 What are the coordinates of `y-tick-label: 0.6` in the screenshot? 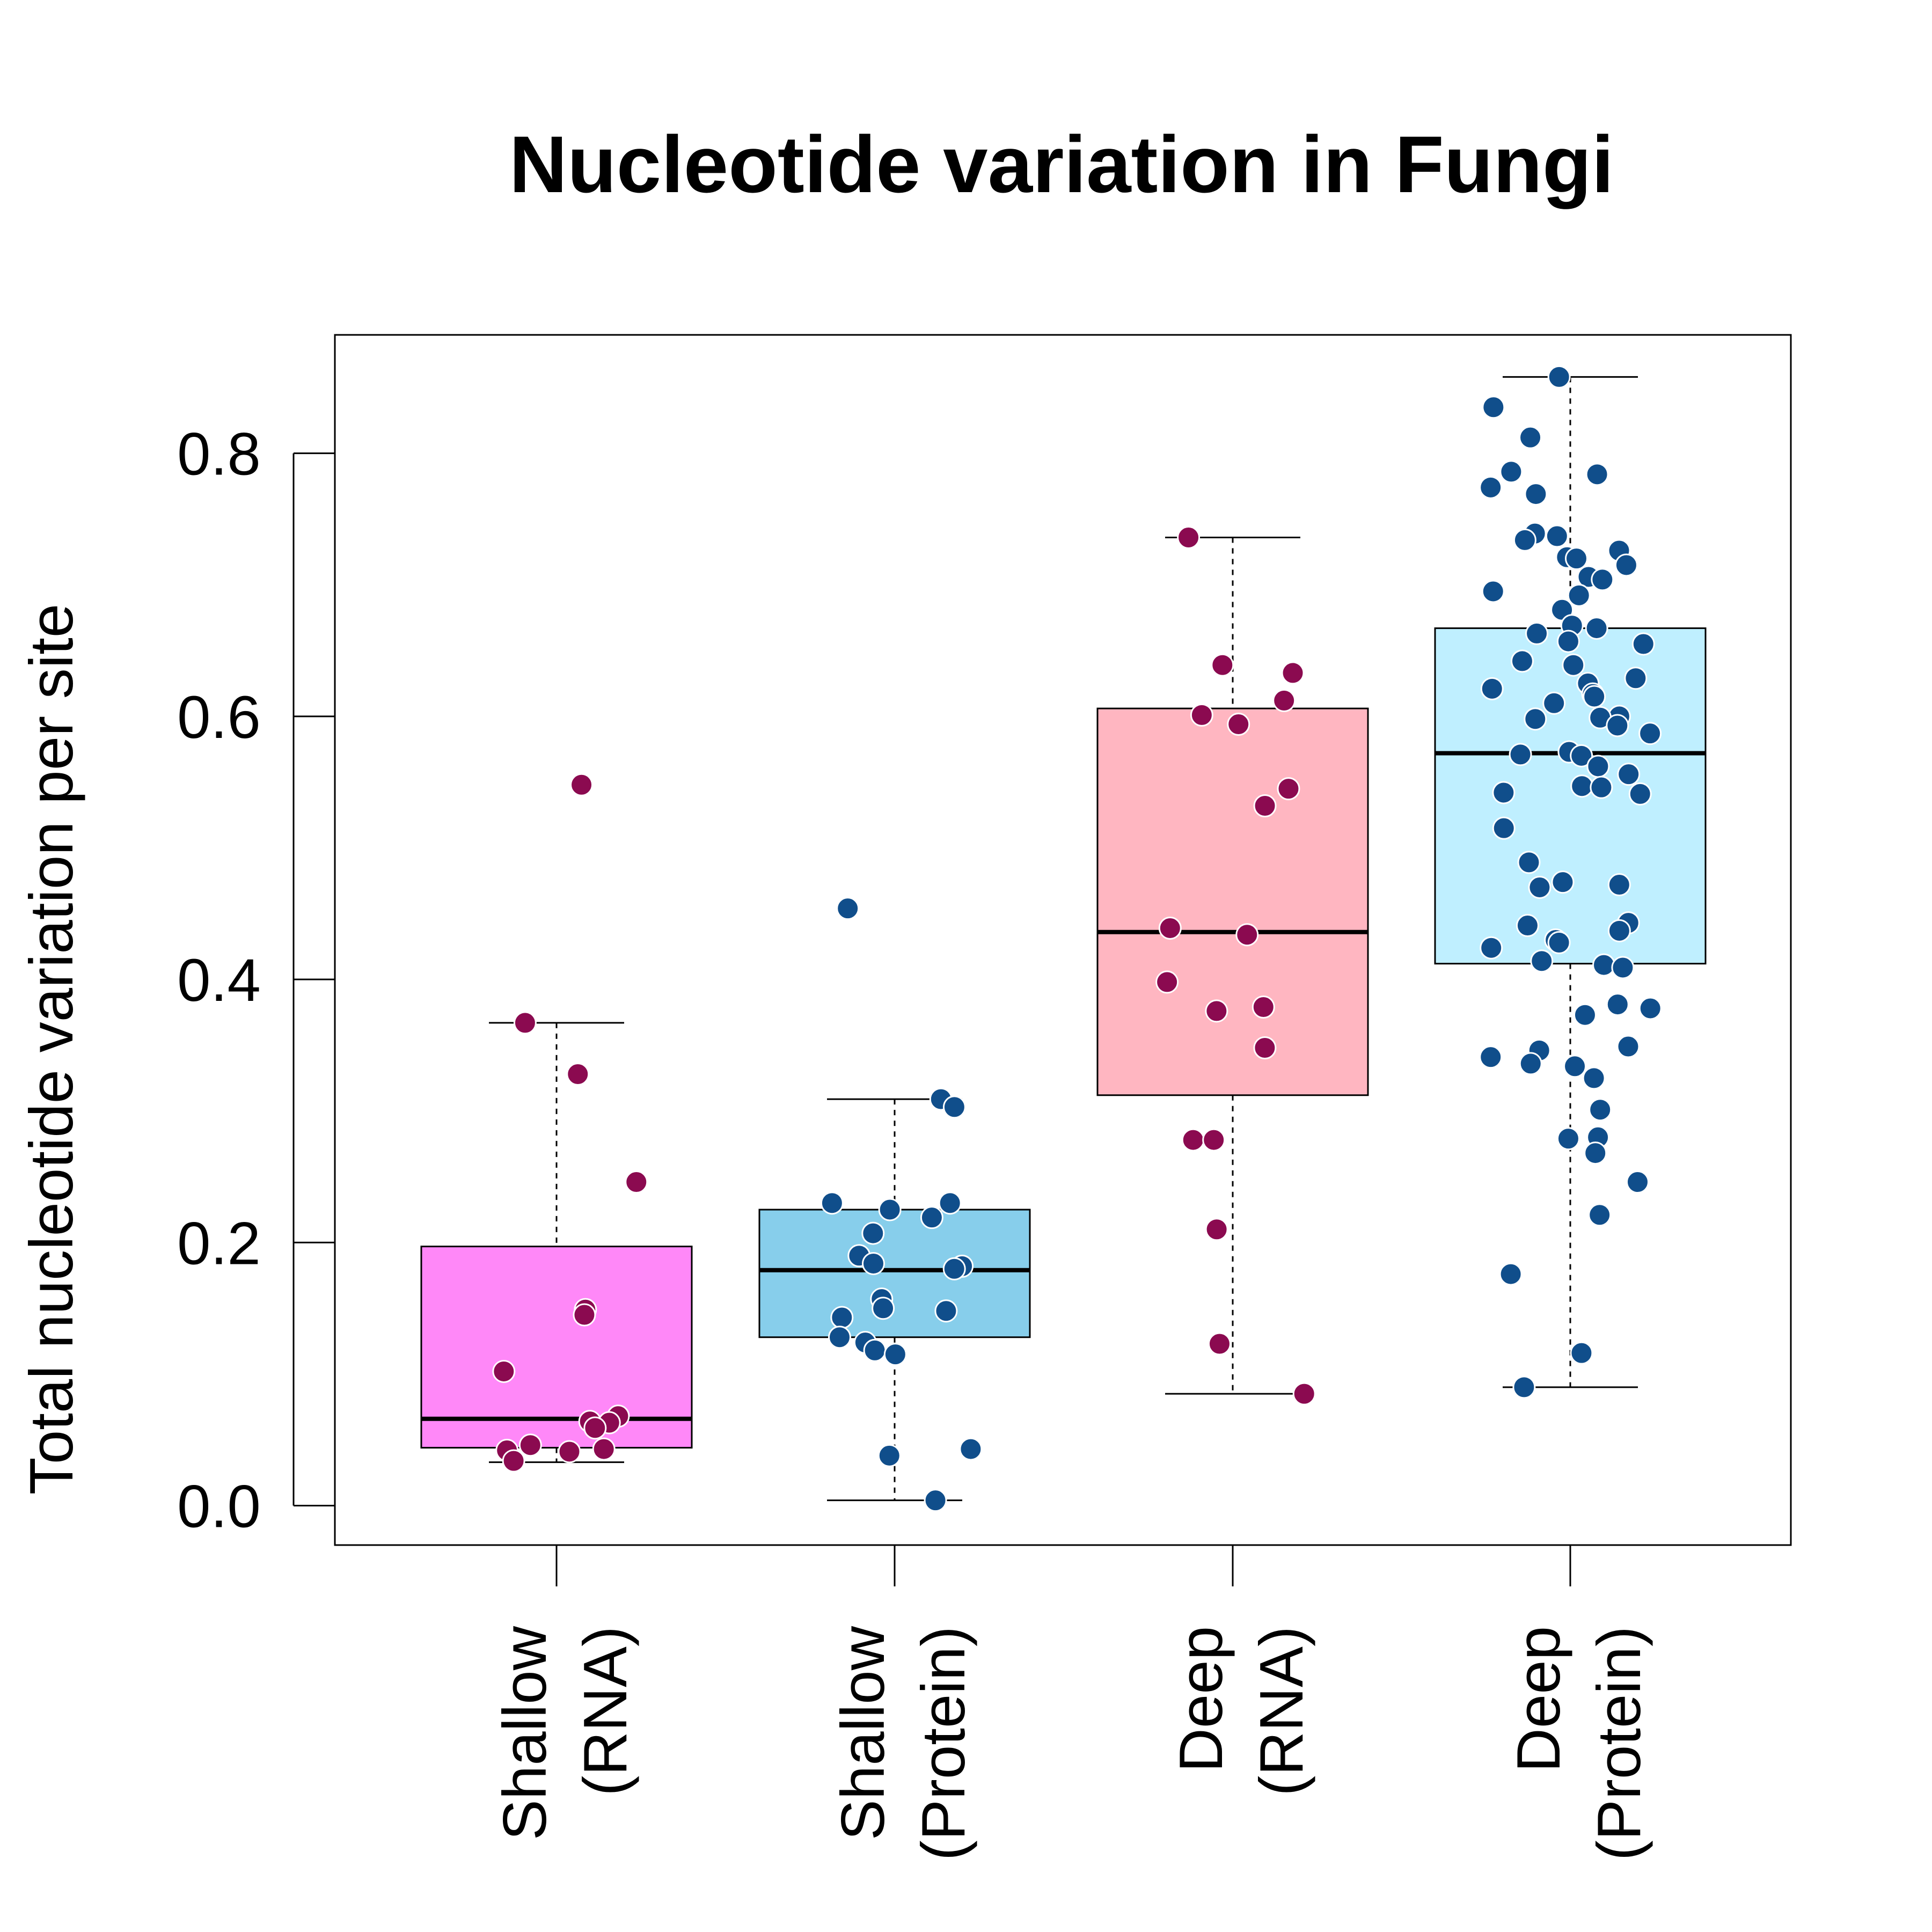 It's located at (219, 717).